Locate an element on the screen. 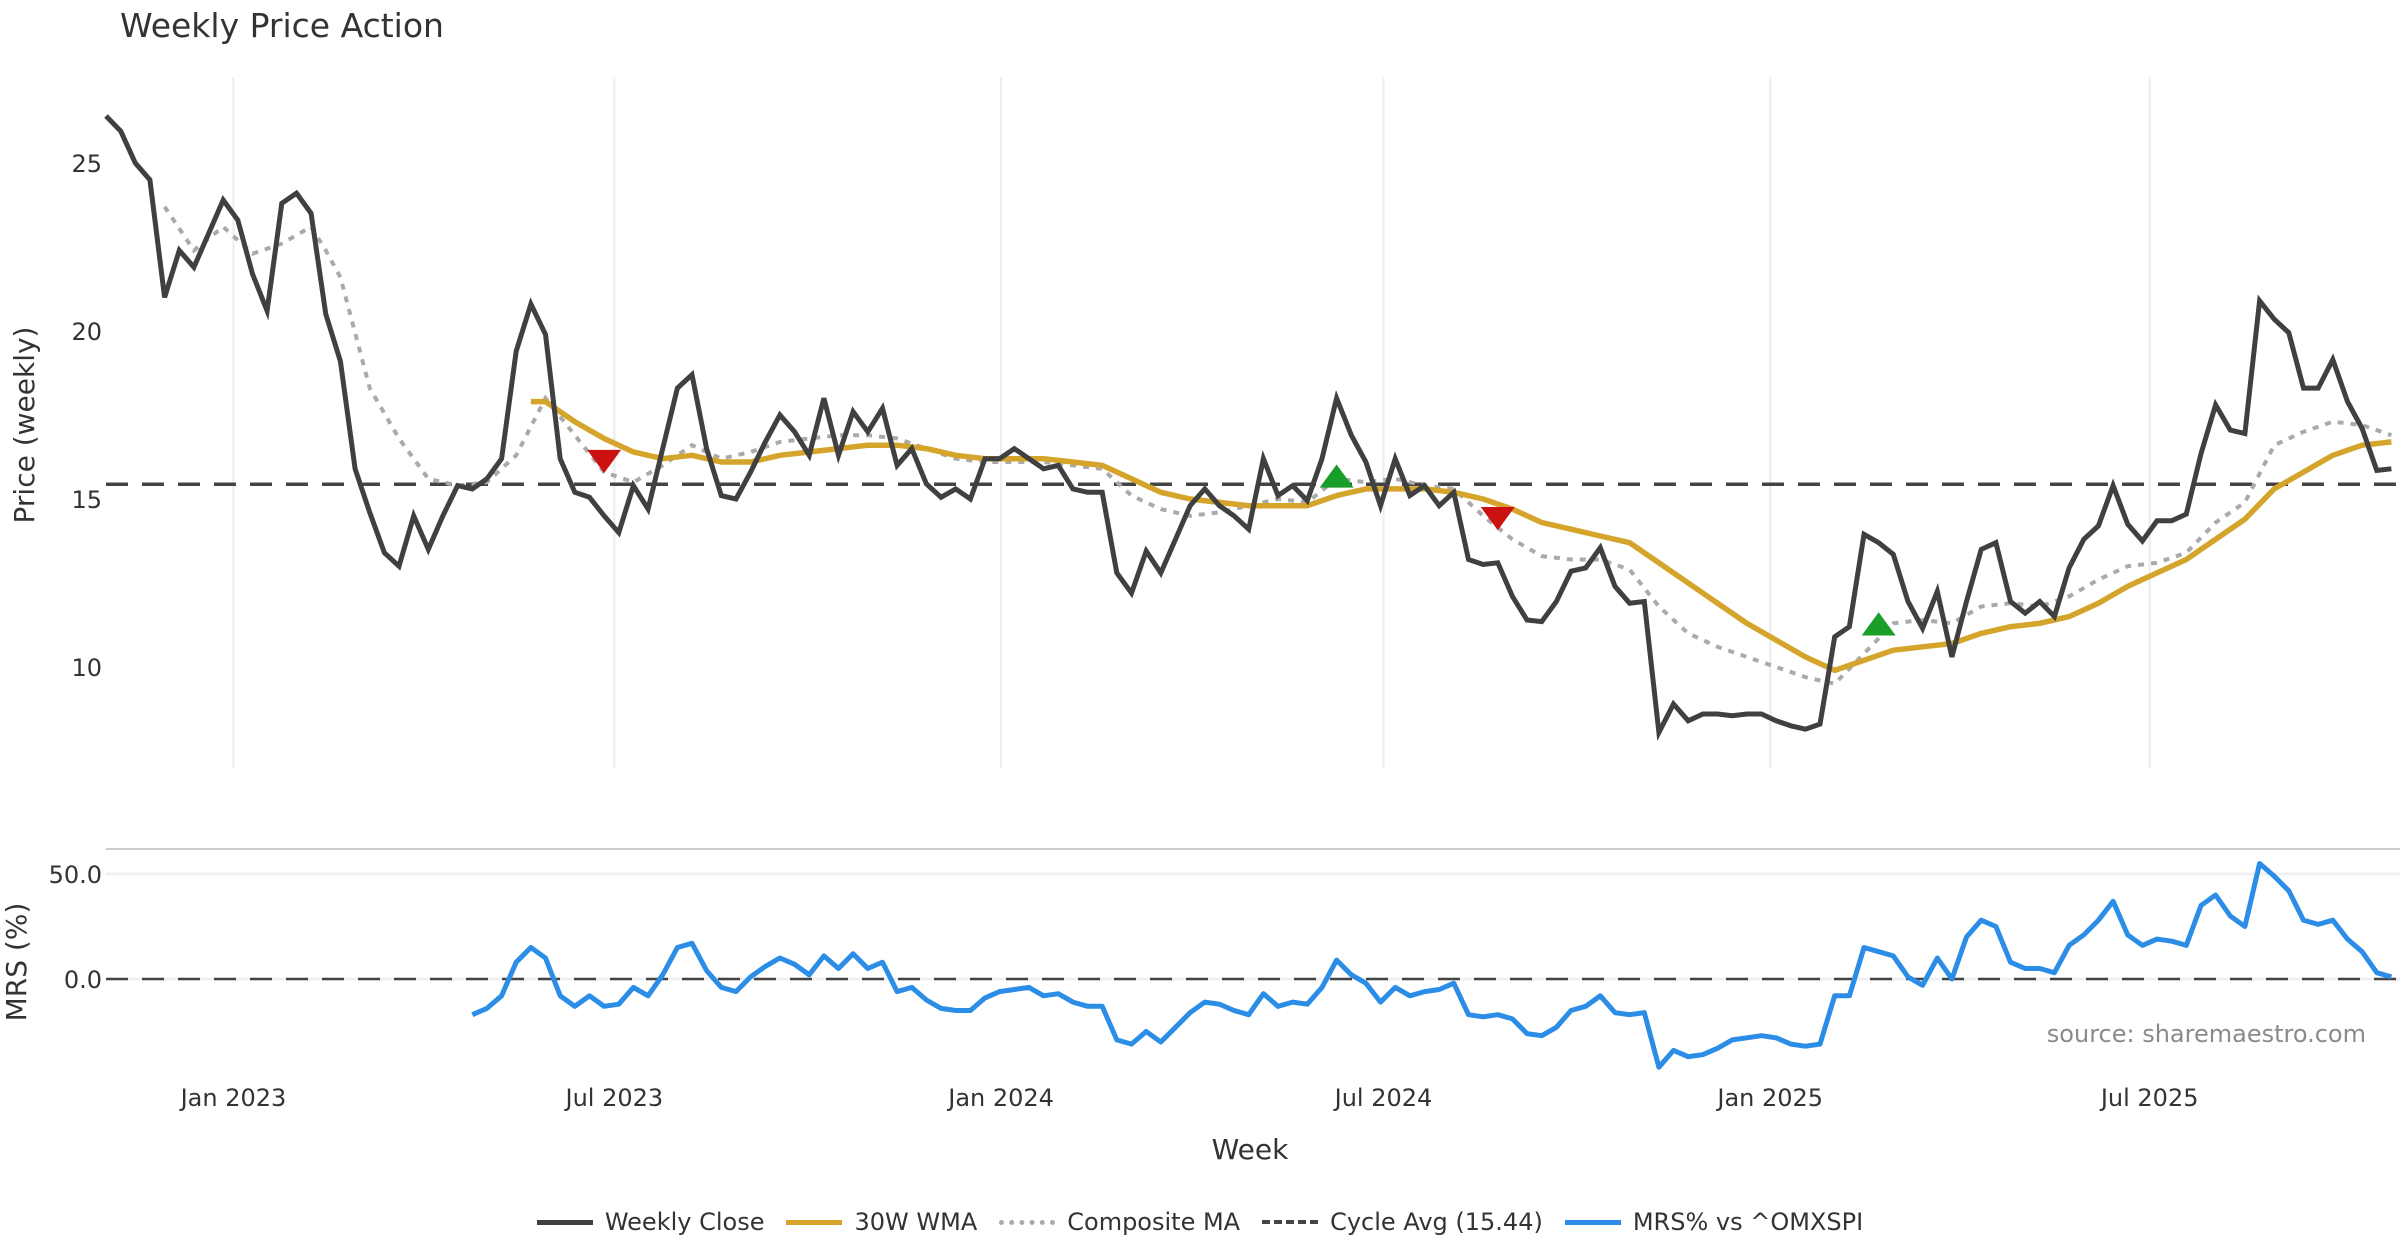  legend-item-cycle: Cycle Avg (15.44) is located at coordinates (1402, 1222).